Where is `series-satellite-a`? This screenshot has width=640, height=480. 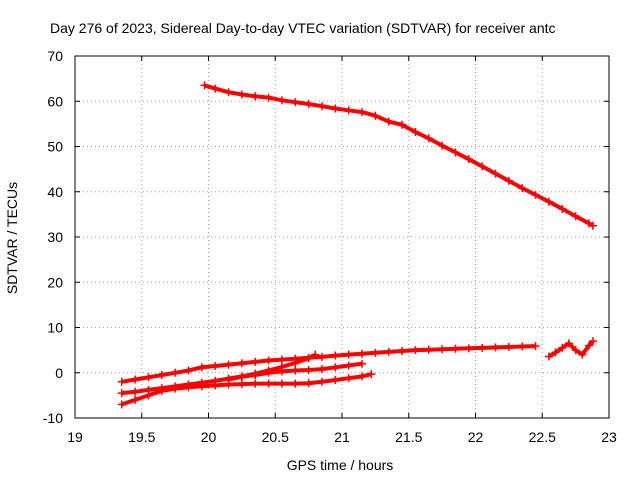
series-satellite-a is located at coordinates (328, 364).